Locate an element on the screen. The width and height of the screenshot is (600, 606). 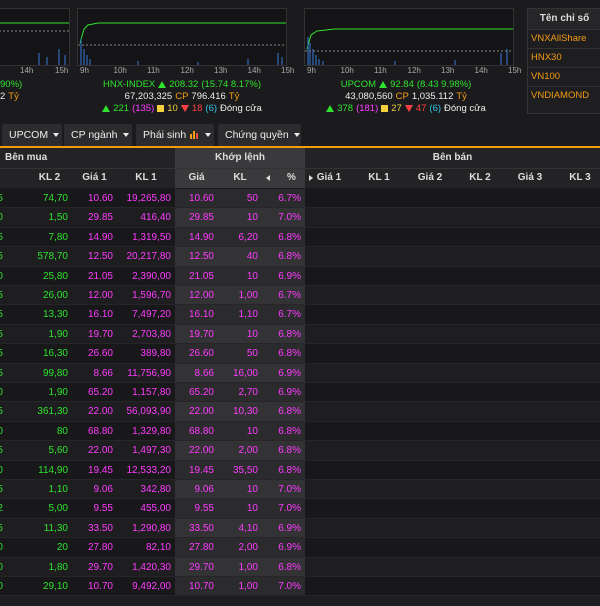
index-list-item: HNX30 is located at coordinates (564, 57).